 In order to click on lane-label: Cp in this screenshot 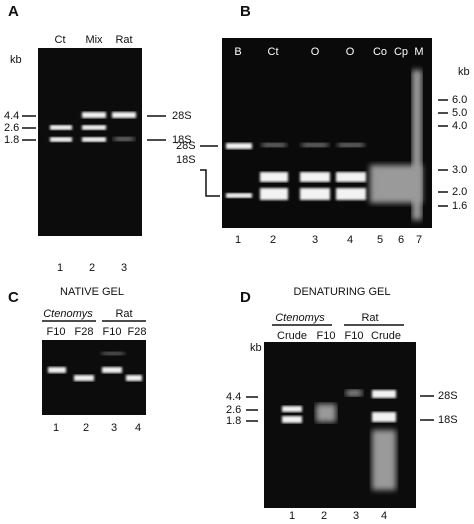, I will do `click(401, 52)`.